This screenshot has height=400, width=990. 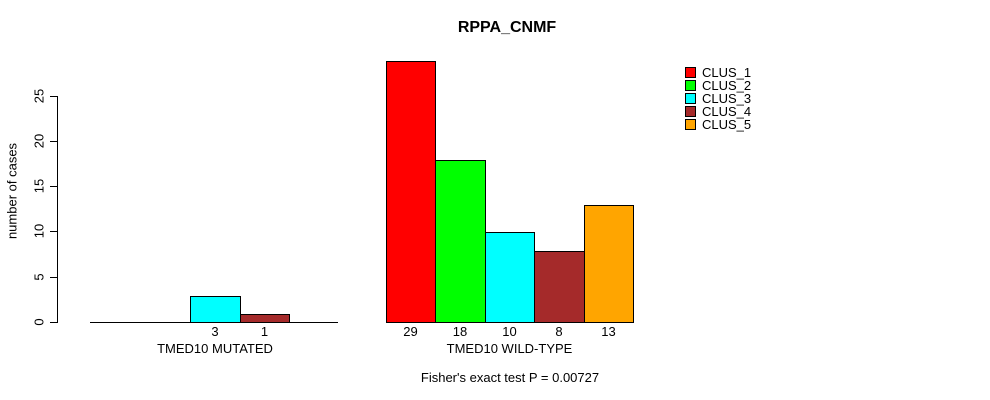 I want to click on y-axis-line, so click(x=57, y=209).